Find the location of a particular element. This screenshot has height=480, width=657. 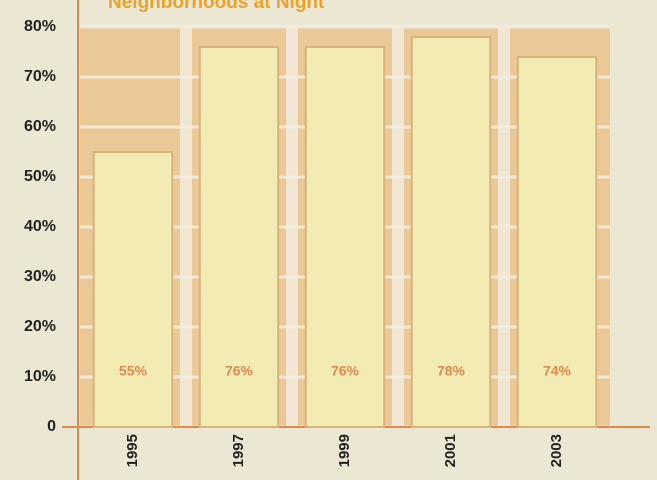

x-tick-label: 1999 is located at coordinates (344, 450).